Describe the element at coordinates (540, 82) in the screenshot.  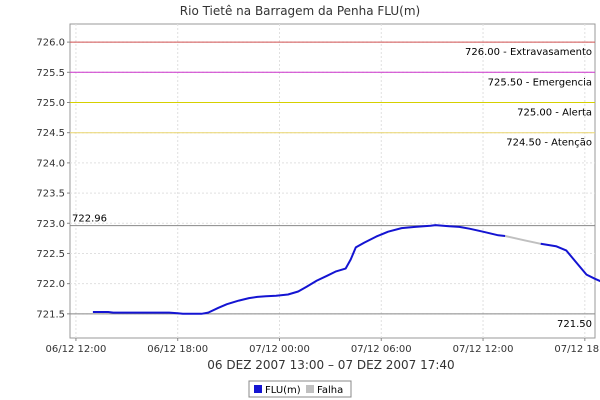
I see `reference-line-label: 725.50 - Emergencia` at that location.